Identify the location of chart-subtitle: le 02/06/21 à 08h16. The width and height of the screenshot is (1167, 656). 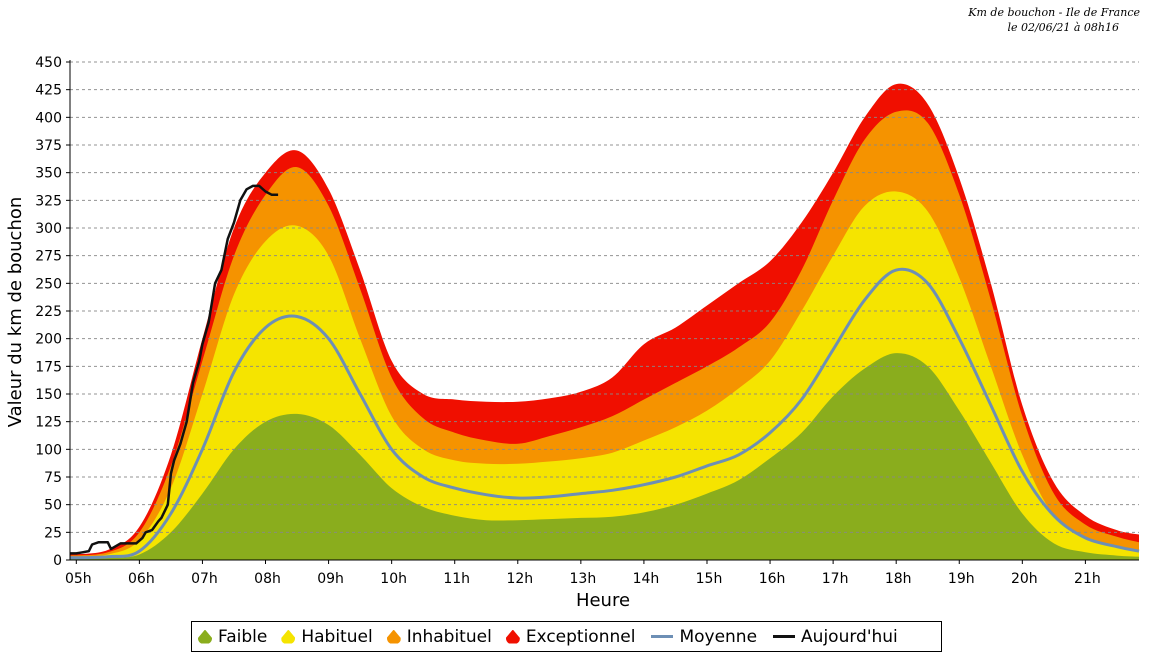
(1063, 27).